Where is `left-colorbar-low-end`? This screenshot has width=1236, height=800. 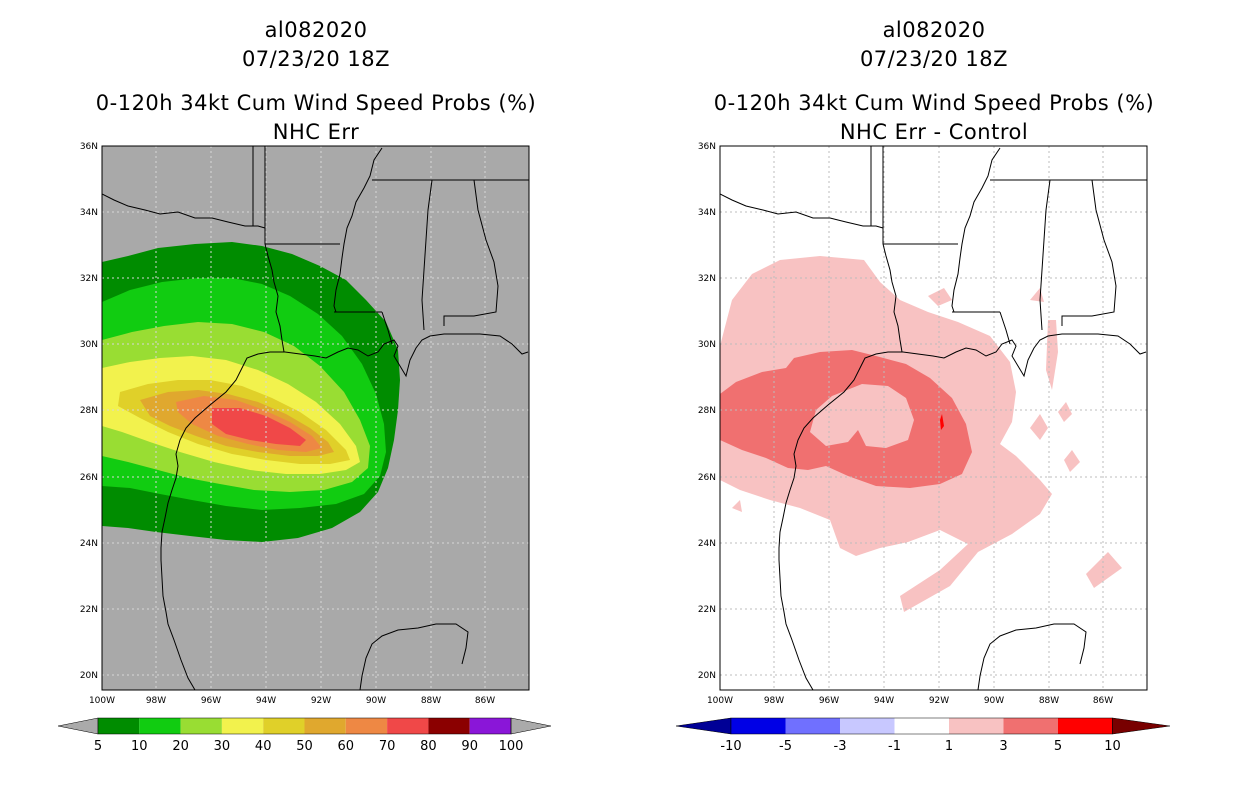
left-colorbar-low-end is located at coordinates (78, 726).